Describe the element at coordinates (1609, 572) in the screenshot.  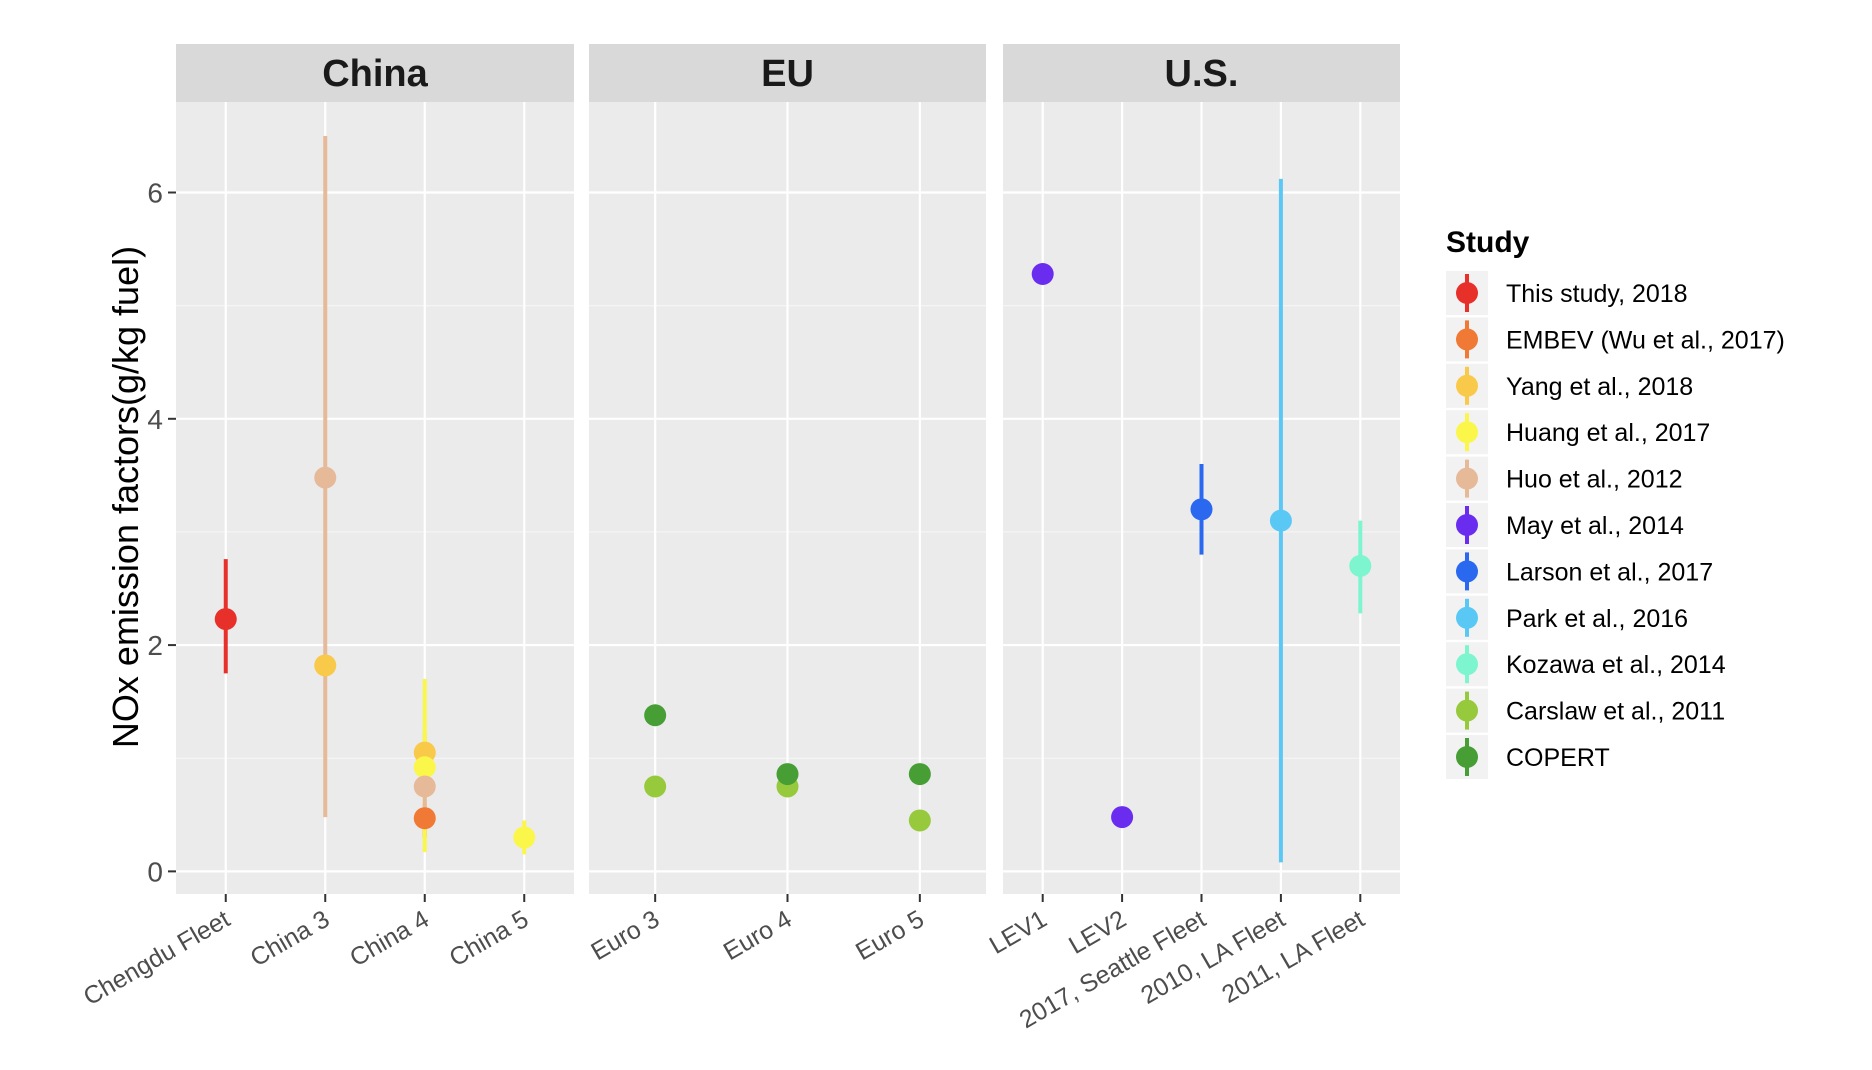
I see `legend-label: Larson et al., 2017` at that location.